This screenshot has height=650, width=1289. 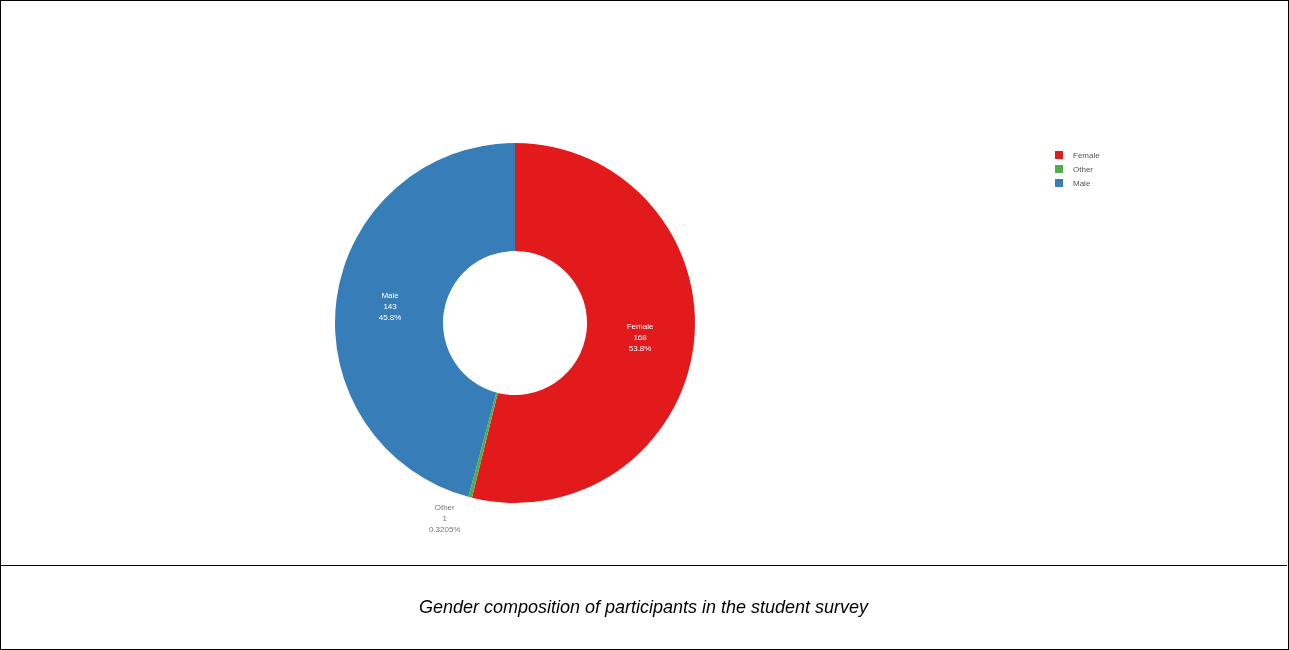 What do you see at coordinates (445, 507) in the screenshot?
I see `slice-label: Other` at bounding box center [445, 507].